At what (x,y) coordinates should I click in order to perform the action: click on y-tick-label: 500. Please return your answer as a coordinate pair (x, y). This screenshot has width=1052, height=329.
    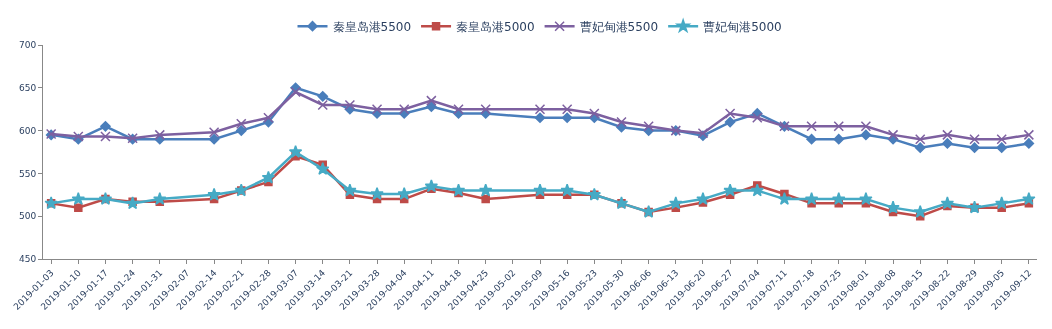
    Looking at the image, I should click on (28, 216).